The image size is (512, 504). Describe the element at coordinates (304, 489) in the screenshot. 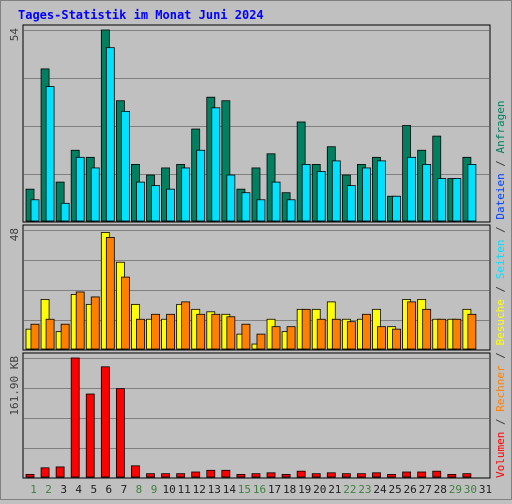

I see `x-tick-label: 19` at that location.